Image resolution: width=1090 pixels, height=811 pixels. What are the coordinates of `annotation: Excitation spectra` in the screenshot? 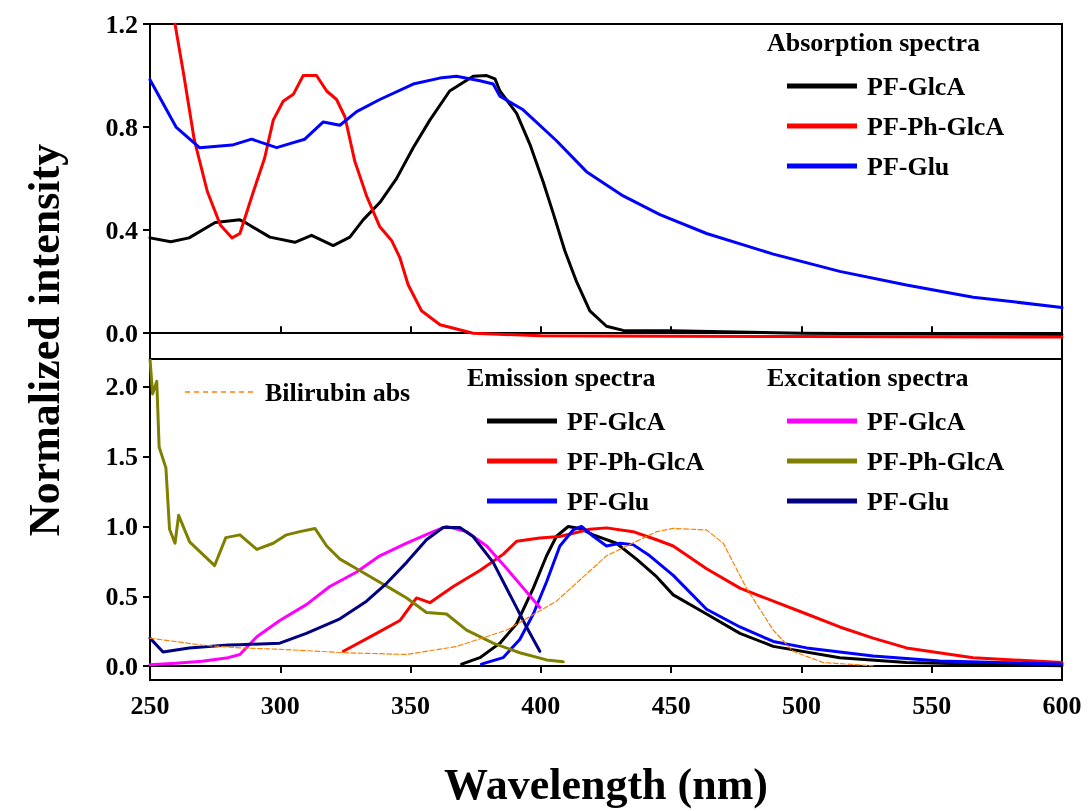 It's located at (868, 377).